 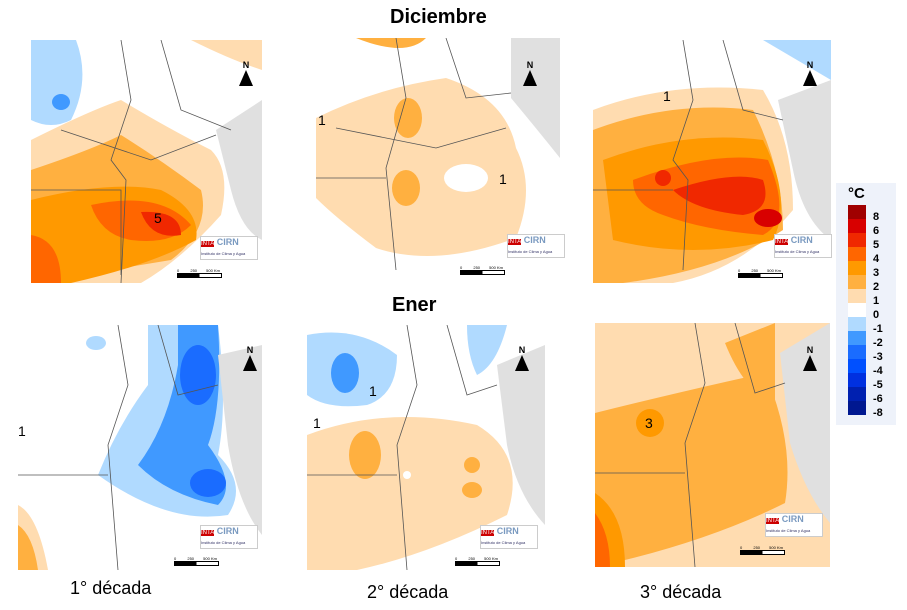 What do you see at coordinates (876, 259) in the screenshot?
I see `legend-label: 4` at bounding box center [876, 259].